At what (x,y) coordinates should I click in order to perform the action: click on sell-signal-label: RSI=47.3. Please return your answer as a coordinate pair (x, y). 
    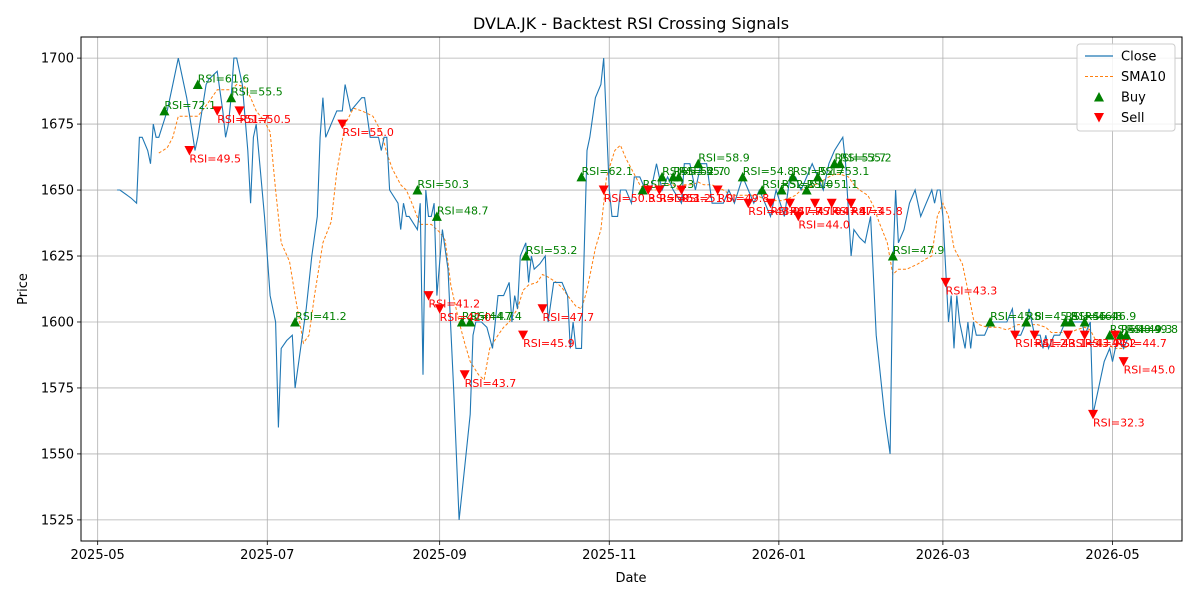
    Looking at the image, I should click on (858, 211).